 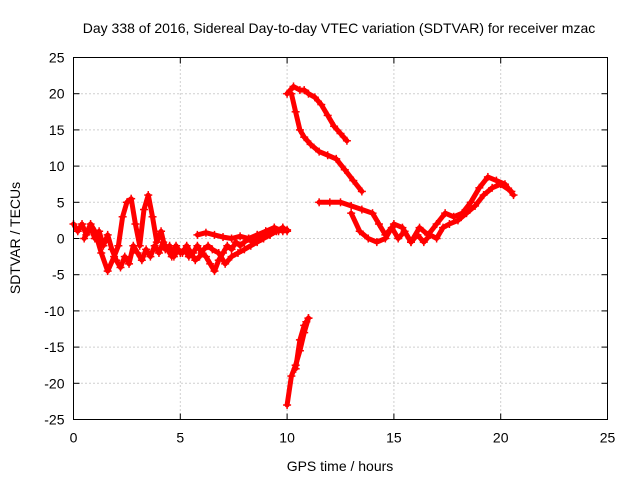 What do you see at coordinates (57, 94) in the screenshot?
I see `y-tick-label: 20` at bounding box center [57, 94].